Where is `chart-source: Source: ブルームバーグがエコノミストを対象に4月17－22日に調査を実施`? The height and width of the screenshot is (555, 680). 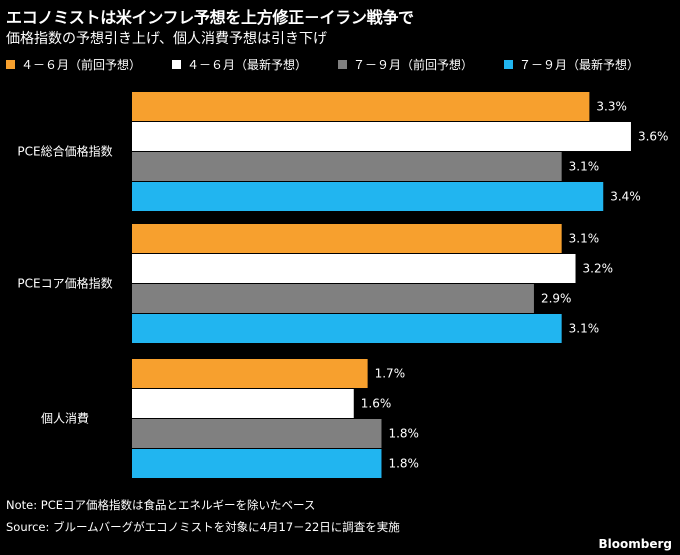
chart-source: Source: ブルームバーグがエコノミストを対象に4月17－22日に調査を実施 is located at coordinates (203, 527).